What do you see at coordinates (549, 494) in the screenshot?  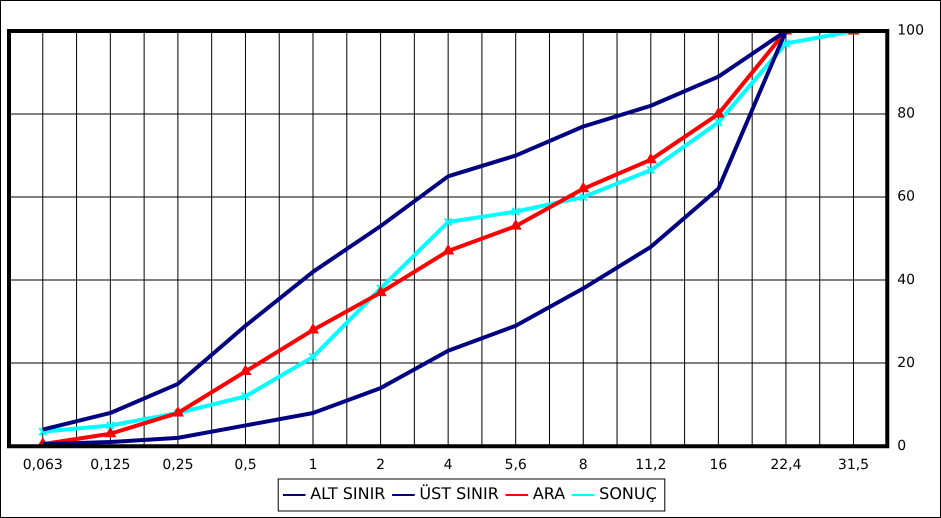 I see `legend-label: ARA` at bounding box center [549, 494].